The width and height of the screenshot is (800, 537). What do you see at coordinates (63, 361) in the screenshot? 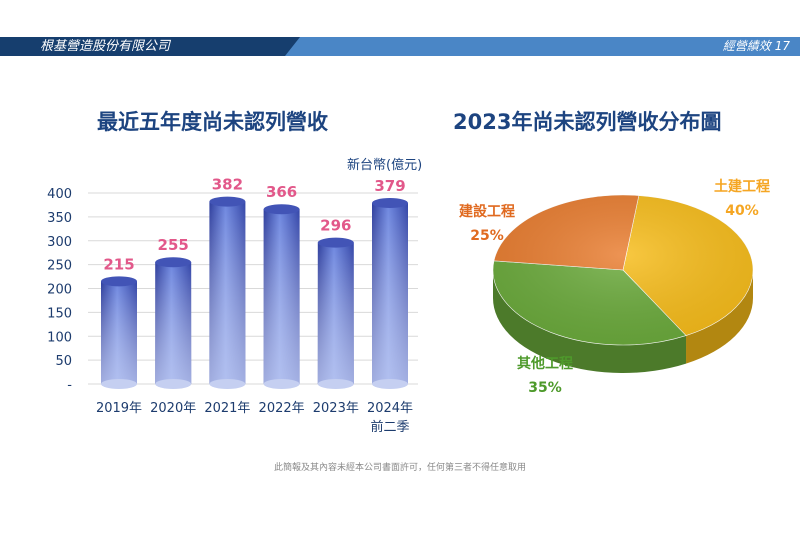
I see `y-tick-label: 50` at bounding box center [63, 361].